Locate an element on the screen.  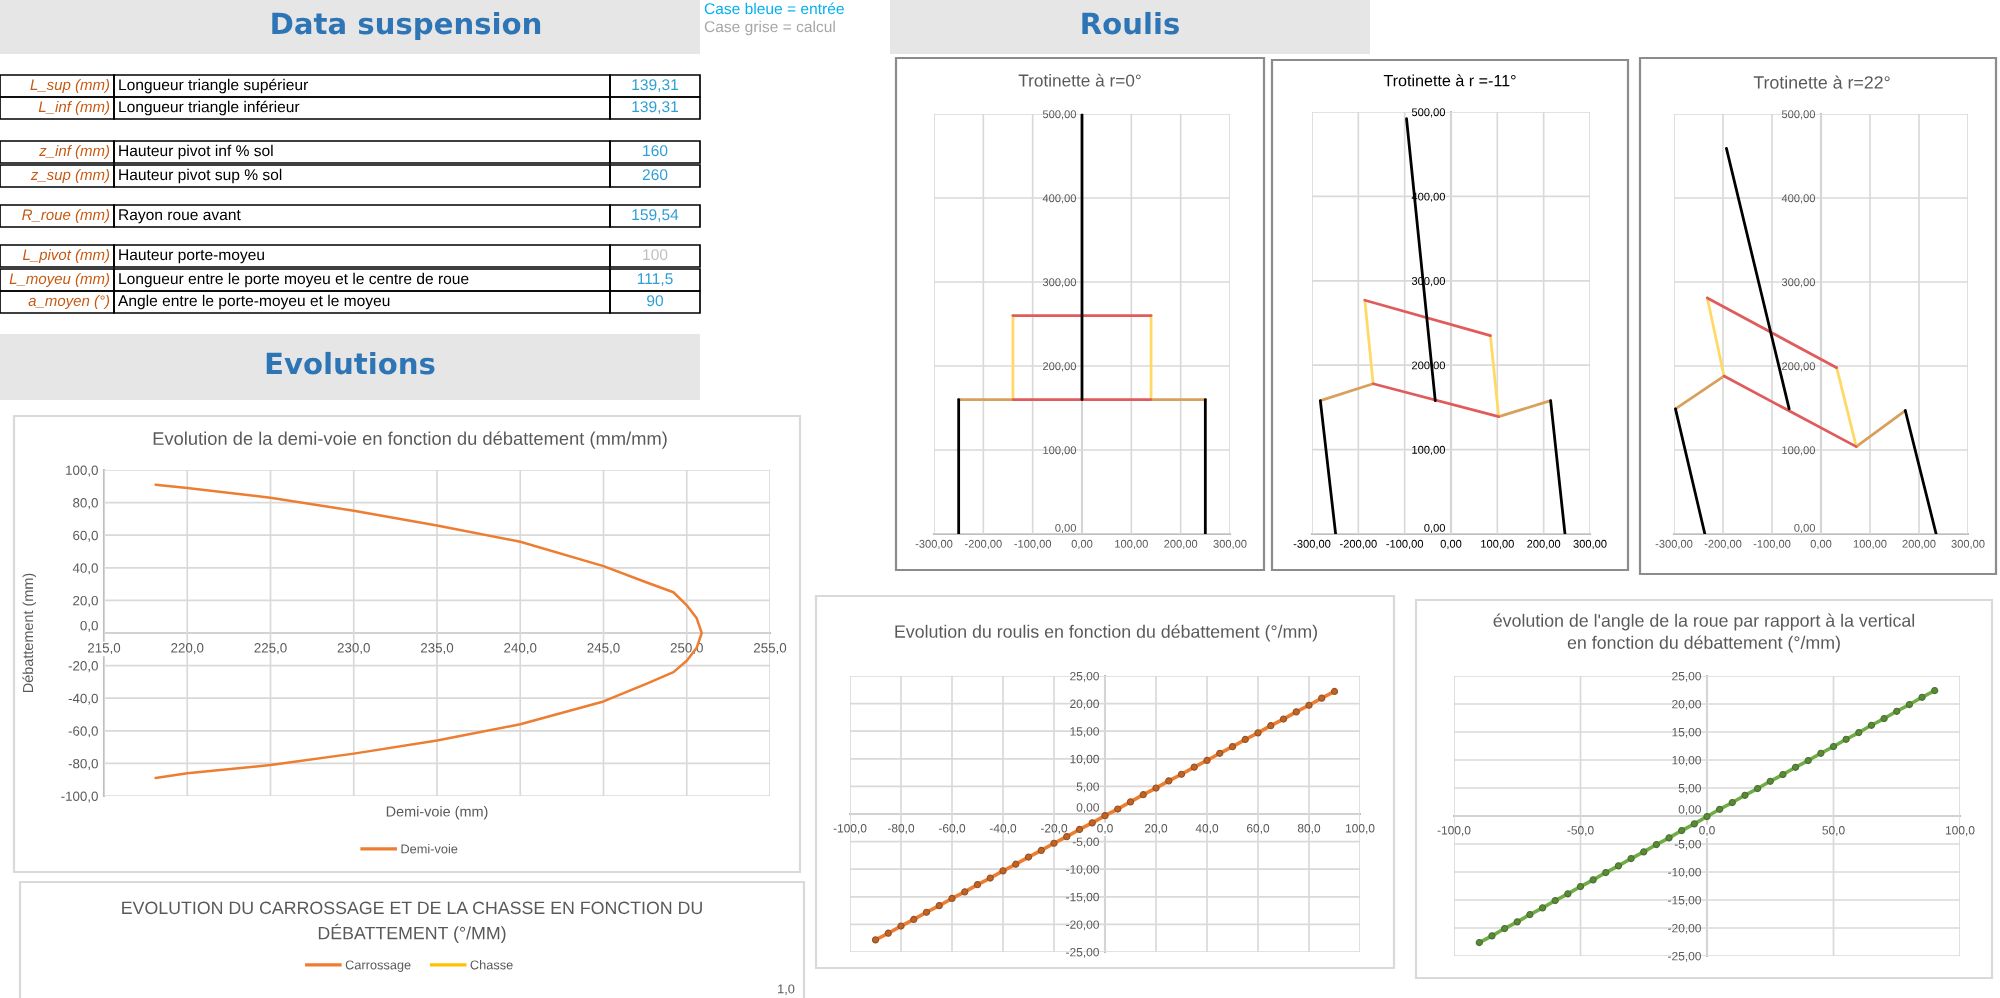
text: Evolutions is located at coordinates (350, 363).